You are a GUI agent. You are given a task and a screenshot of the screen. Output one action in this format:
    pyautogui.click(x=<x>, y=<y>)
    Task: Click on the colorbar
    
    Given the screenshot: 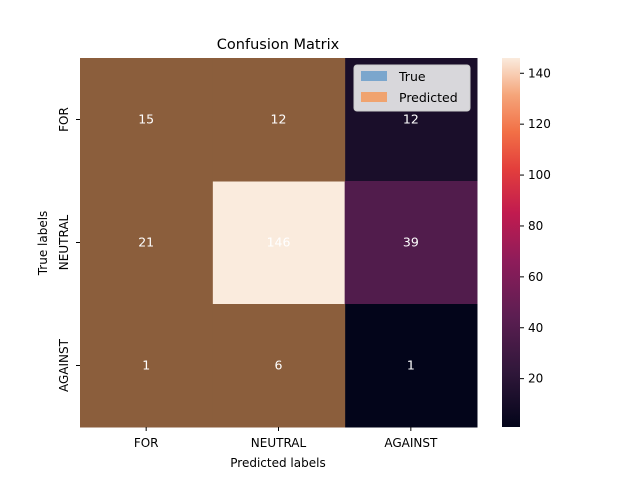 What is the action you would take?
    pyautogui.click(x=511, y=242)
    